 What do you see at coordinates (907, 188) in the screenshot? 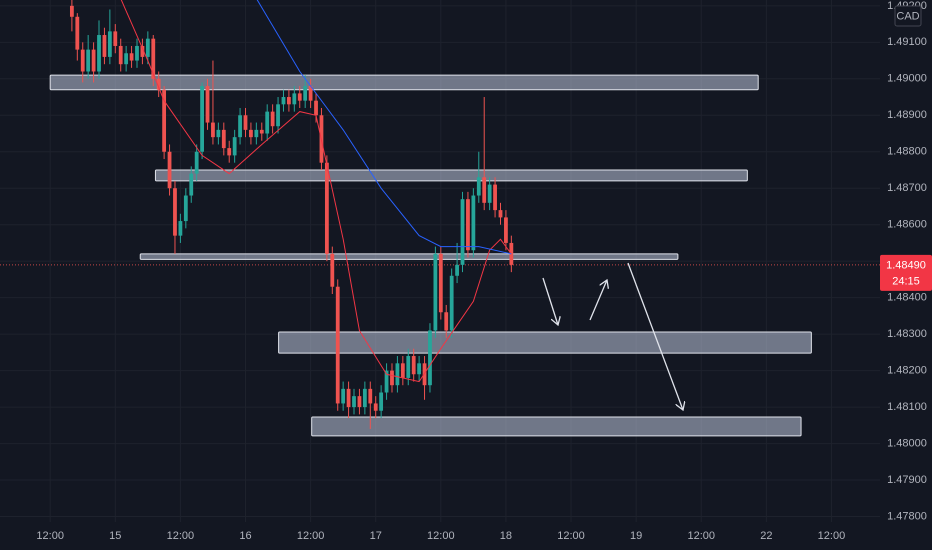
I see `y-tick-label: 1.48700` at bounding box center [907, 188].